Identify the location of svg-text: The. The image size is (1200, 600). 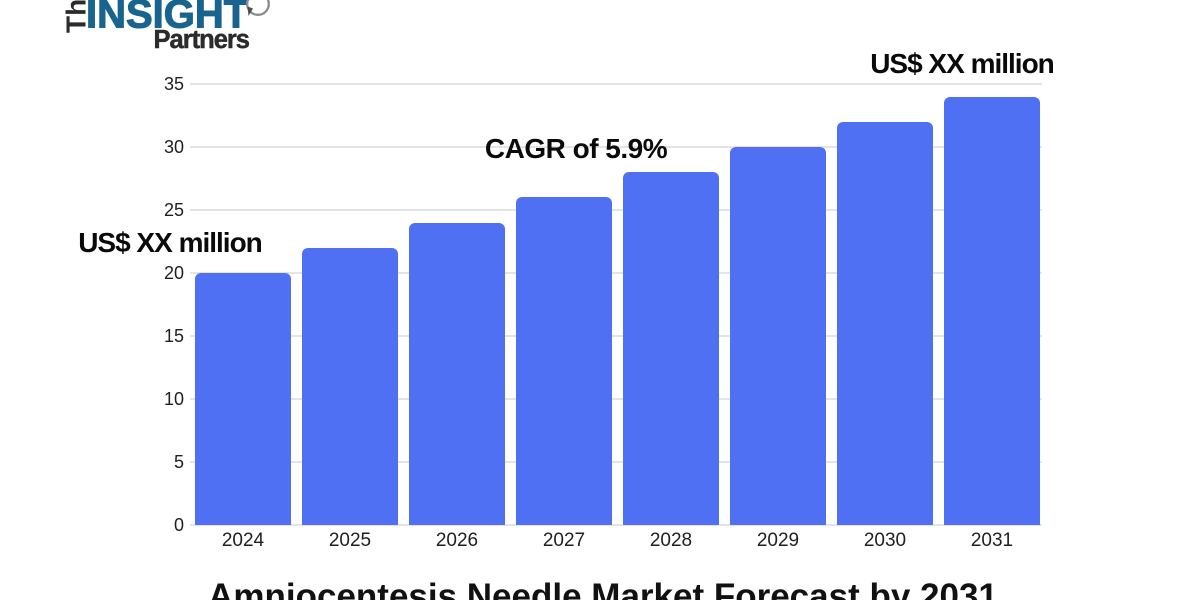
(76, 16).